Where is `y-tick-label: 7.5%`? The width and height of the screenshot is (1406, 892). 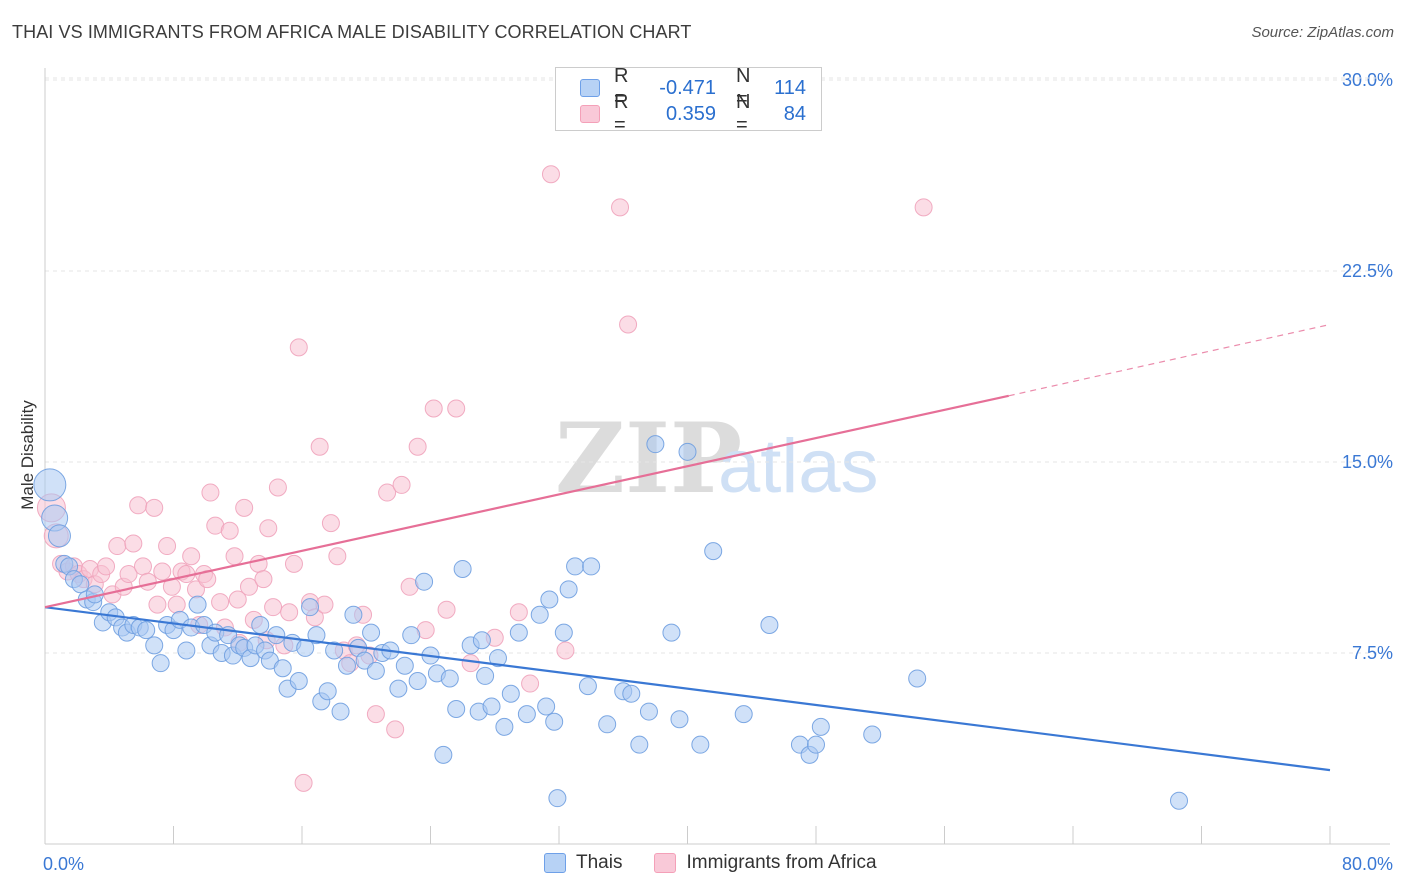
y-tick-label: 7.5% is located at coordinates (1372, 653).